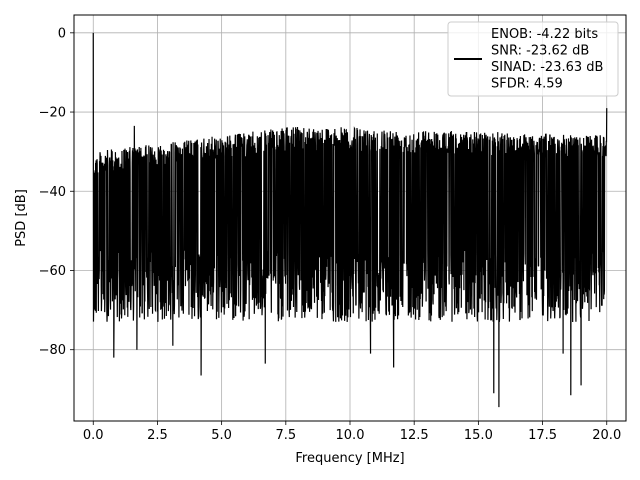  Describe the element at coordinates (544, 34) in the screenshot. I see `legend-enob: ENOB: -4.22 bits` at that location.